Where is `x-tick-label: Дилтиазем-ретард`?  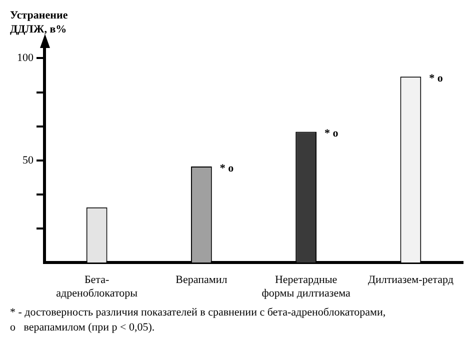 x-tick-label: Дилтиазем-ретард is located at coordinates (411, 280).